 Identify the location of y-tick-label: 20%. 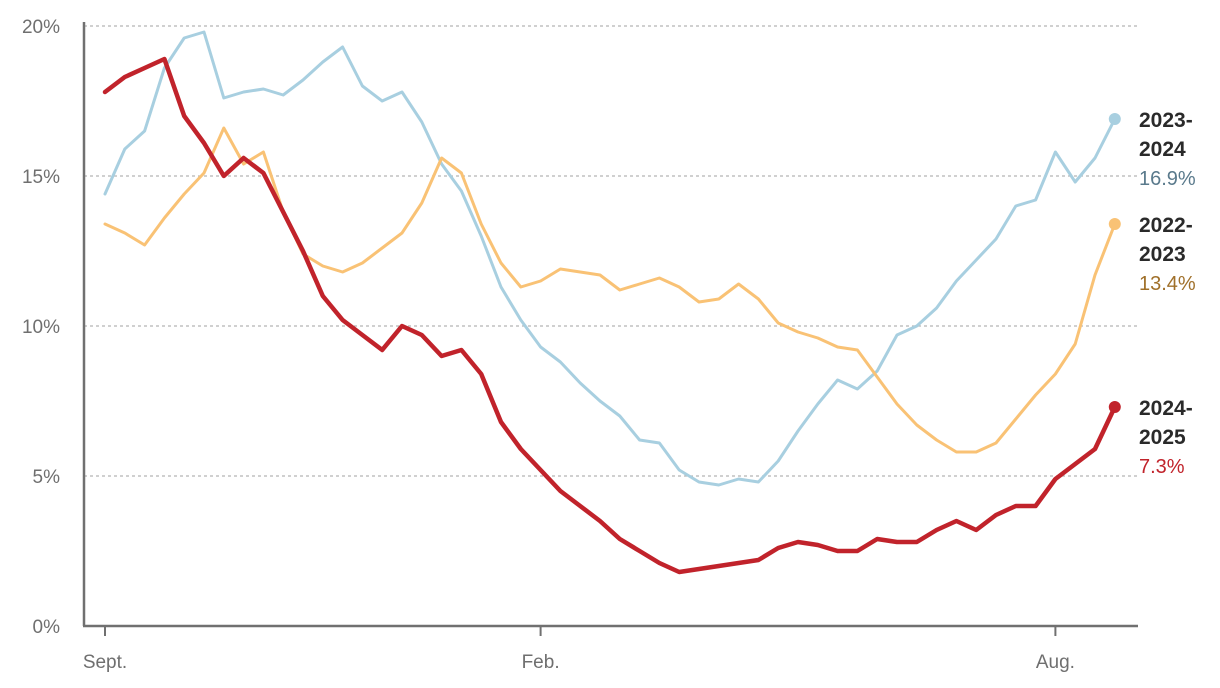
(41, 27).